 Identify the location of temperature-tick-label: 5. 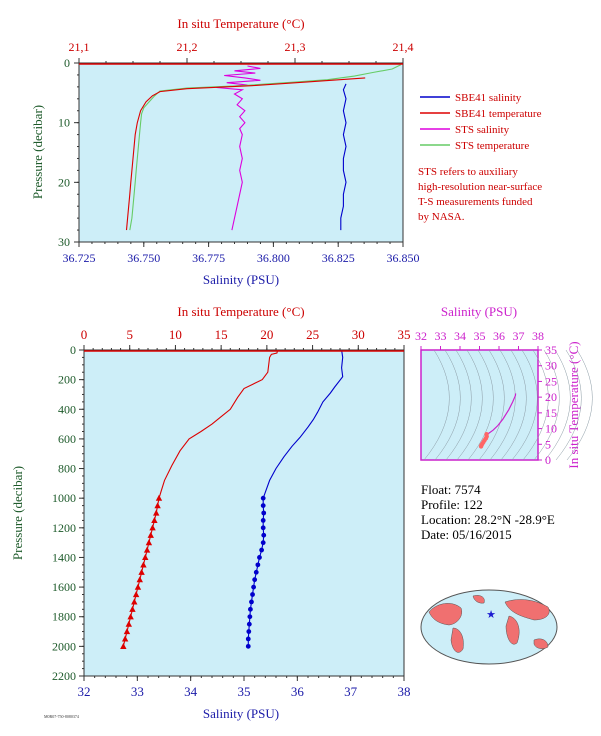
(129, 334).